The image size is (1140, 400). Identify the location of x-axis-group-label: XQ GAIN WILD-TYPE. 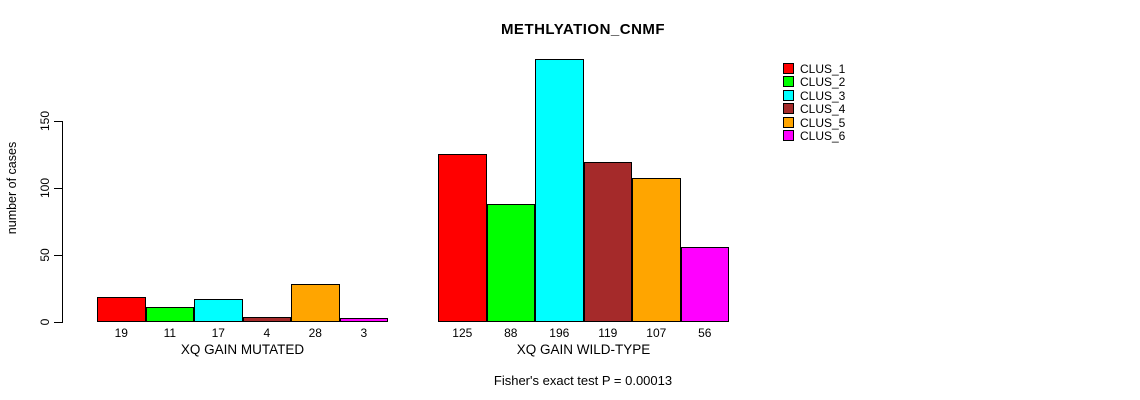
(583, 349).